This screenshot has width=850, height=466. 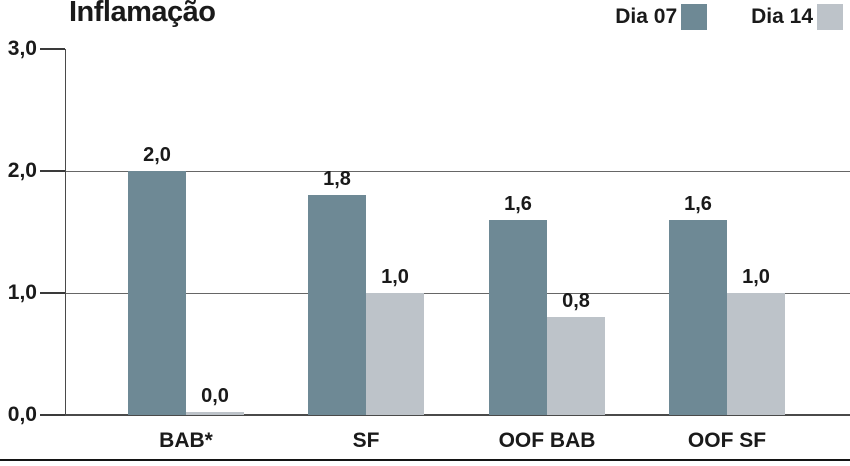 What do you see at coordinates (646, 16) in the screenshot?
I see `legend-label-dia07: Dia 07` at bounding box center [646, 16].